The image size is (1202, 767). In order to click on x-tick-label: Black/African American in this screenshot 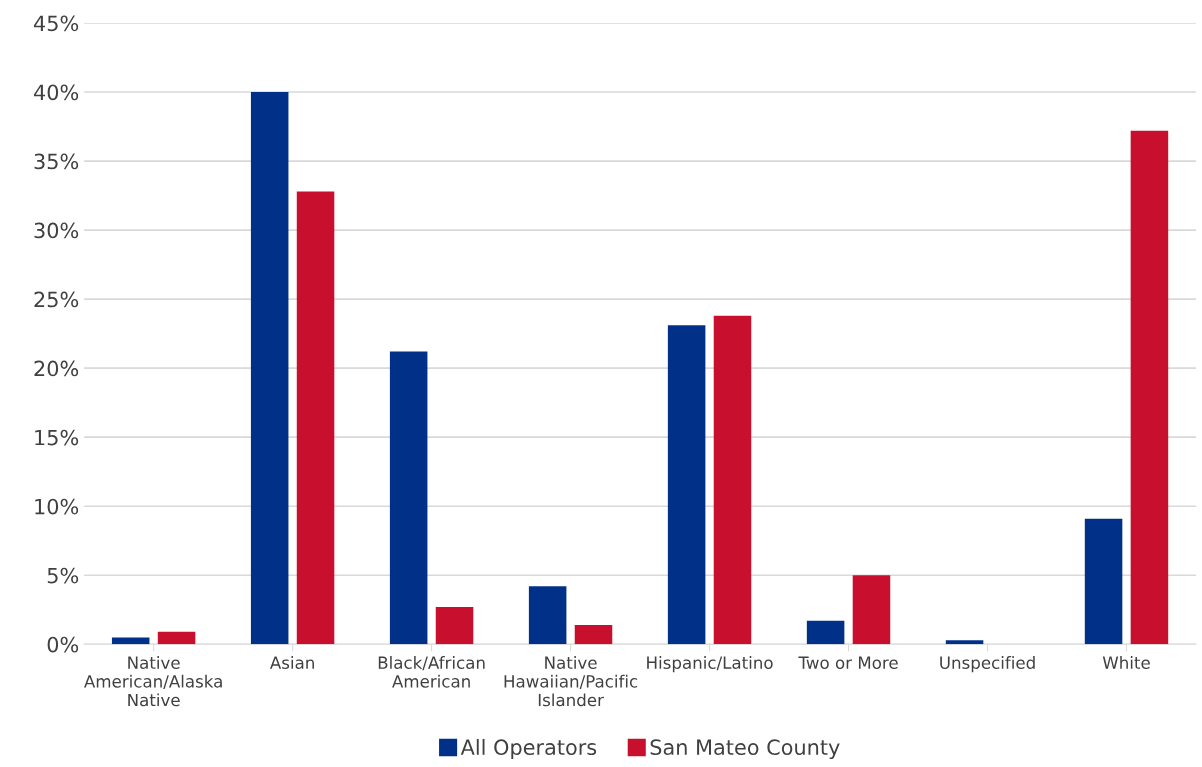, I will do `click(431, 672)`.